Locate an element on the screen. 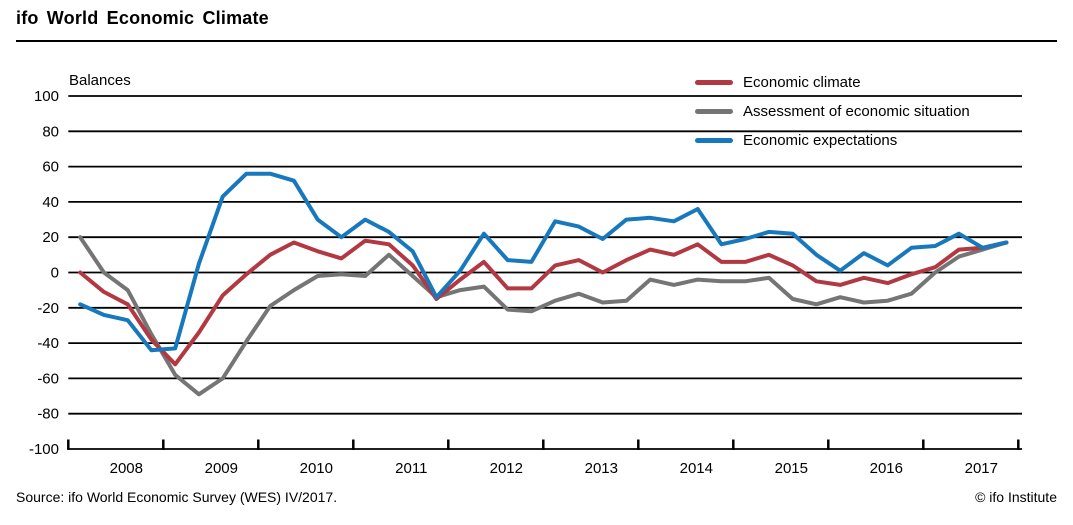  x-tick-label: 2015 is located at coordinates (791, 468).